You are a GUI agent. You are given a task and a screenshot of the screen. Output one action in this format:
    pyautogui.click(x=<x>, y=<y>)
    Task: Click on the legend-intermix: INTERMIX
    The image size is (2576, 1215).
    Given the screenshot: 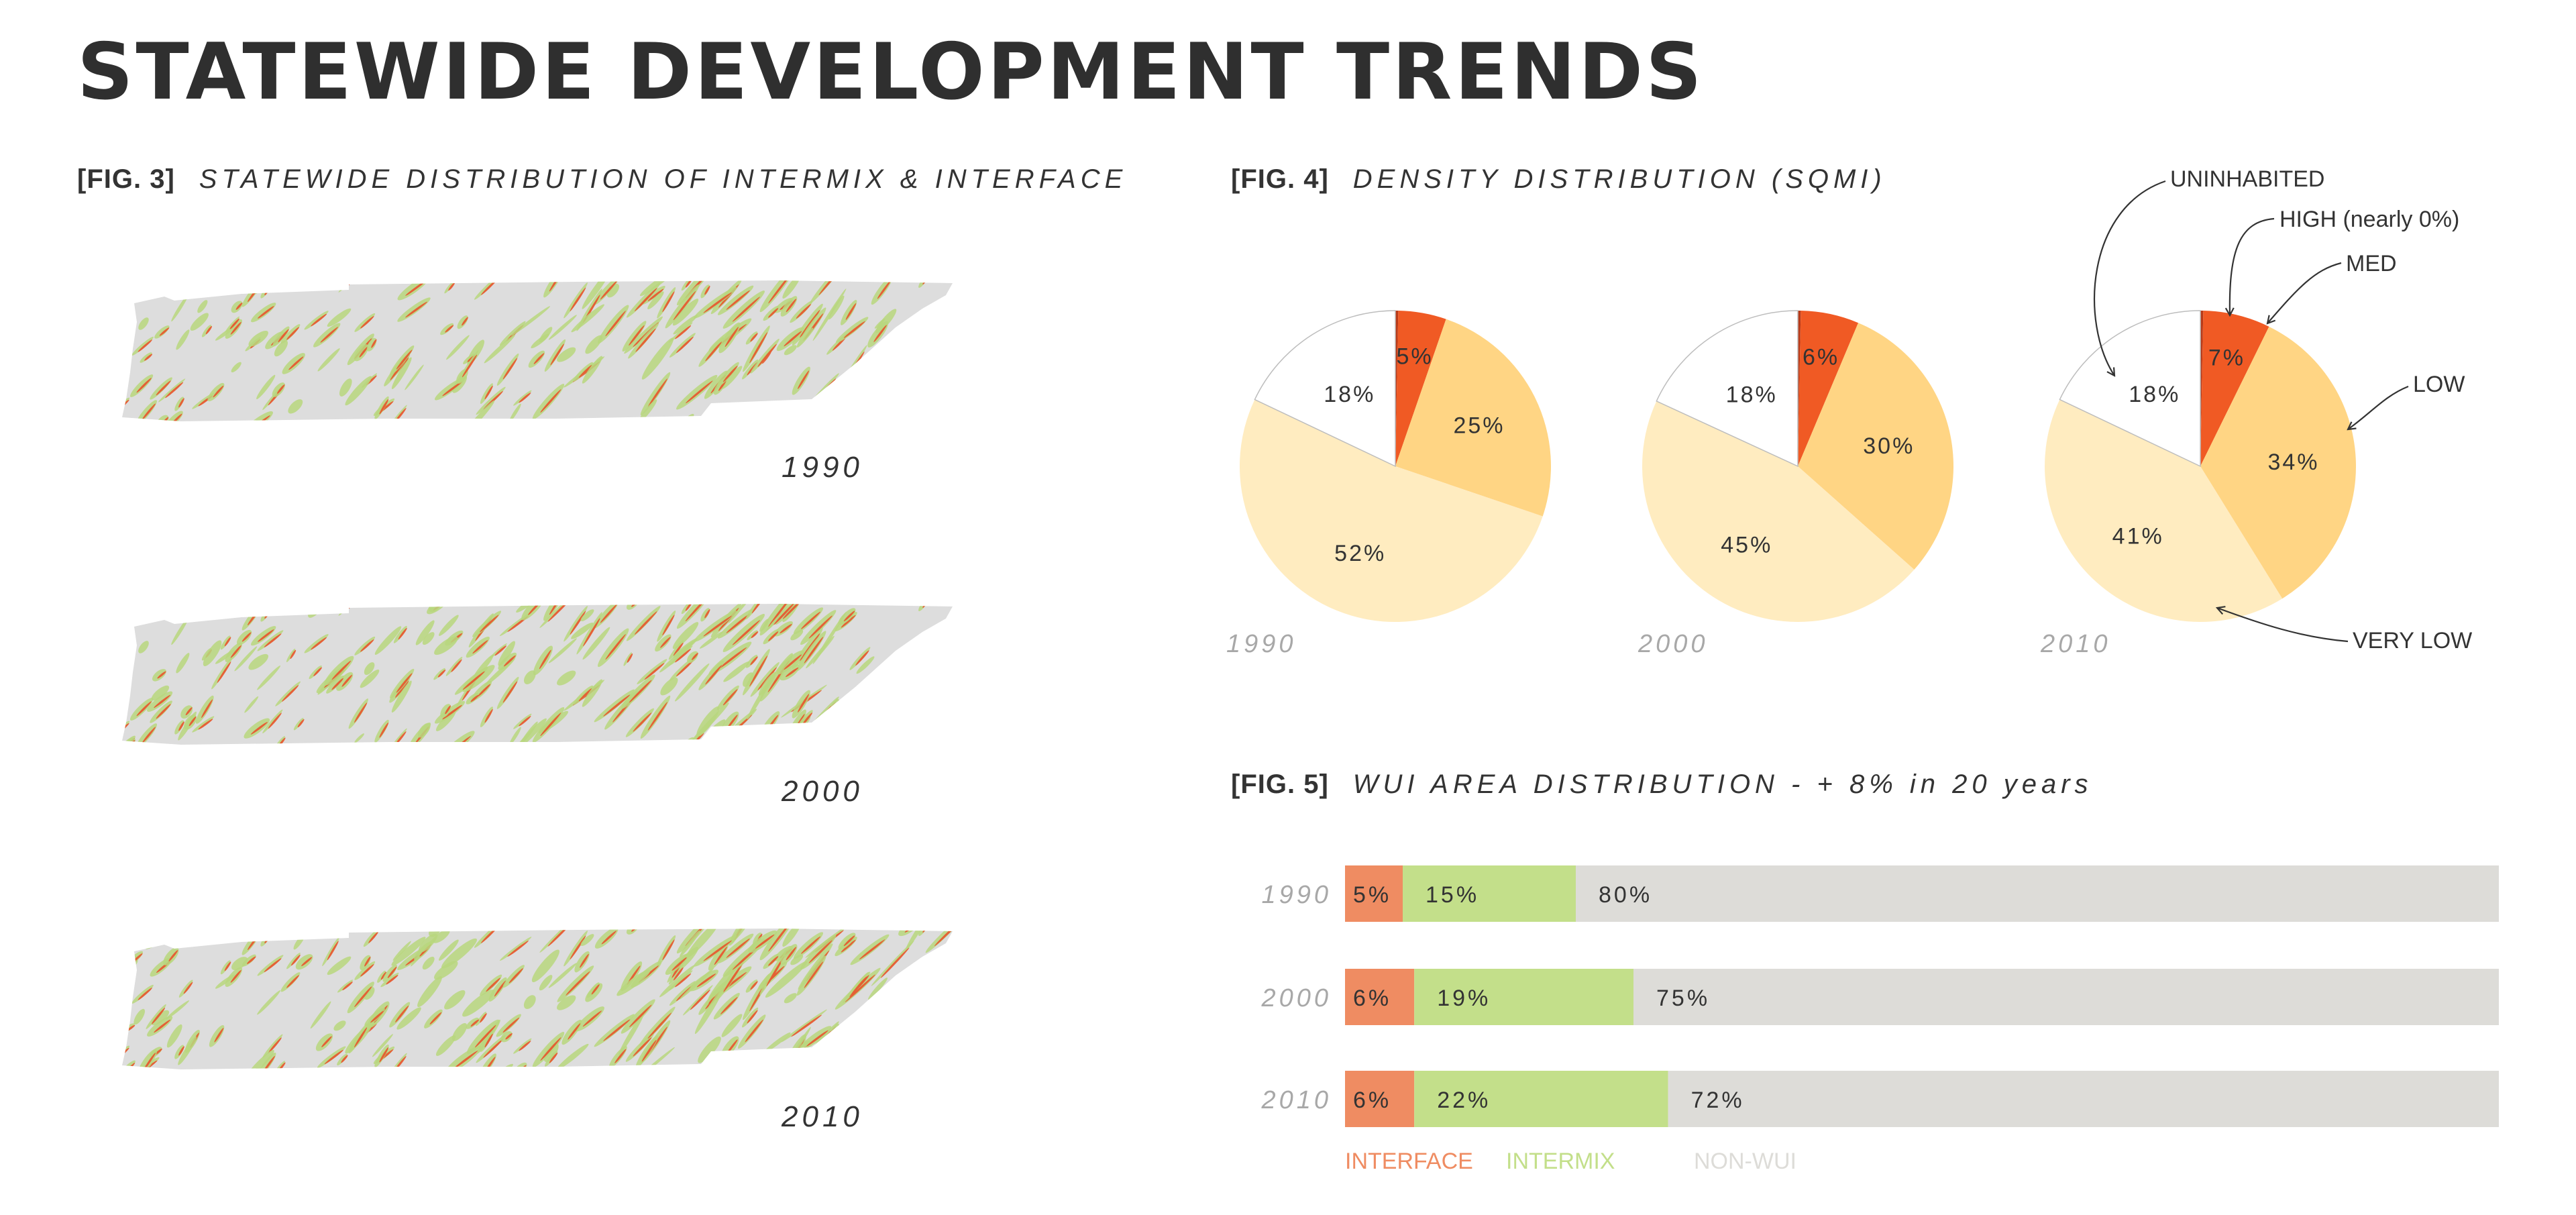 What is the action you would take?
    pyautogui.click(x=1560, y=1161)
    